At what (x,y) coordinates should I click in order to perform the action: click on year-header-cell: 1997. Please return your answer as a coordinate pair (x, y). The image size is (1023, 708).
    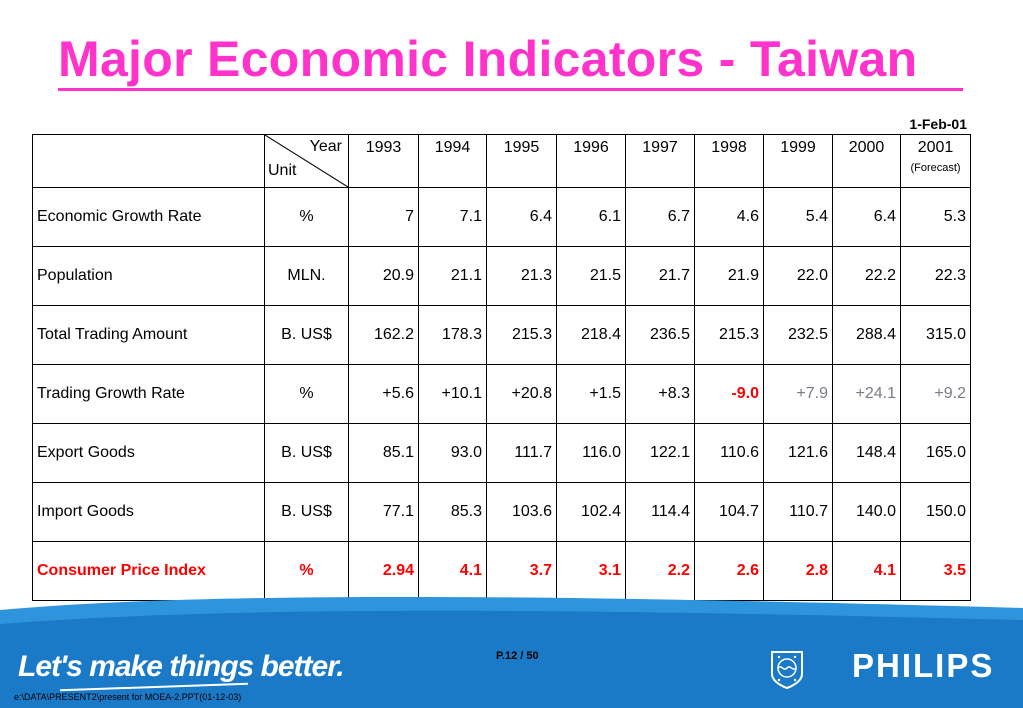
    Looking at the image, I should click on (660, 161).